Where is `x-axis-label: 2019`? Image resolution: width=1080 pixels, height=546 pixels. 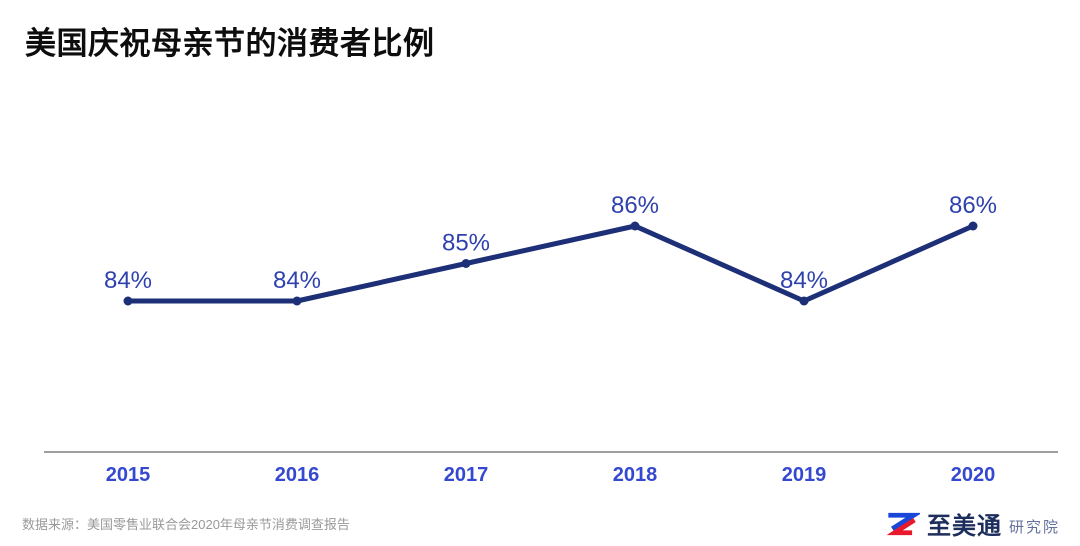 x-axis-label: 2019 is located at coordinates (804, 475).